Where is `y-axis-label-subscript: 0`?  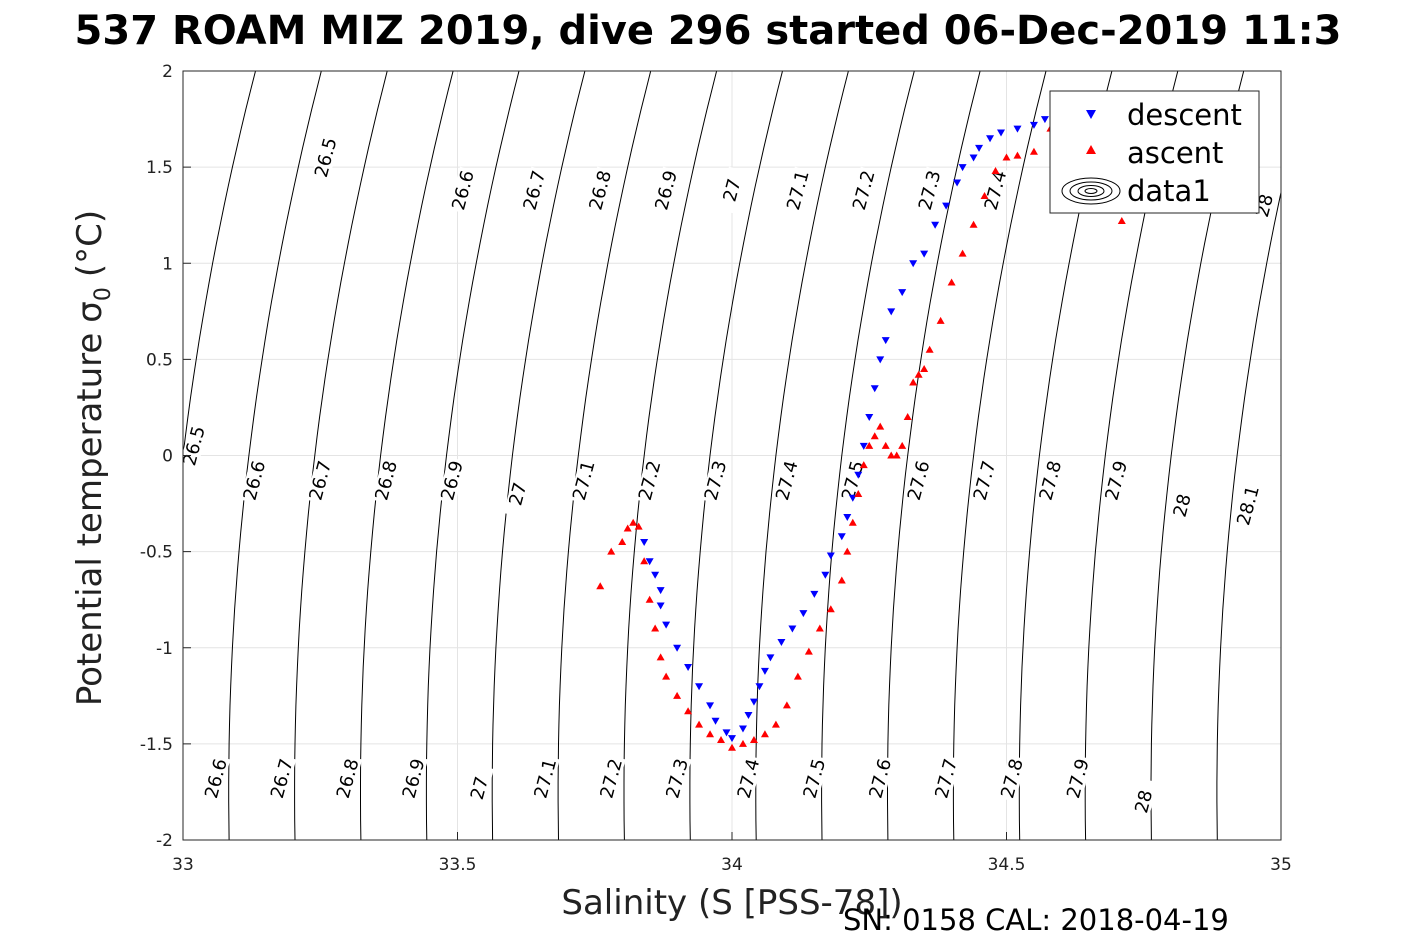 y-axis-label-subscript: 0 is located at coordinates (103, 294).